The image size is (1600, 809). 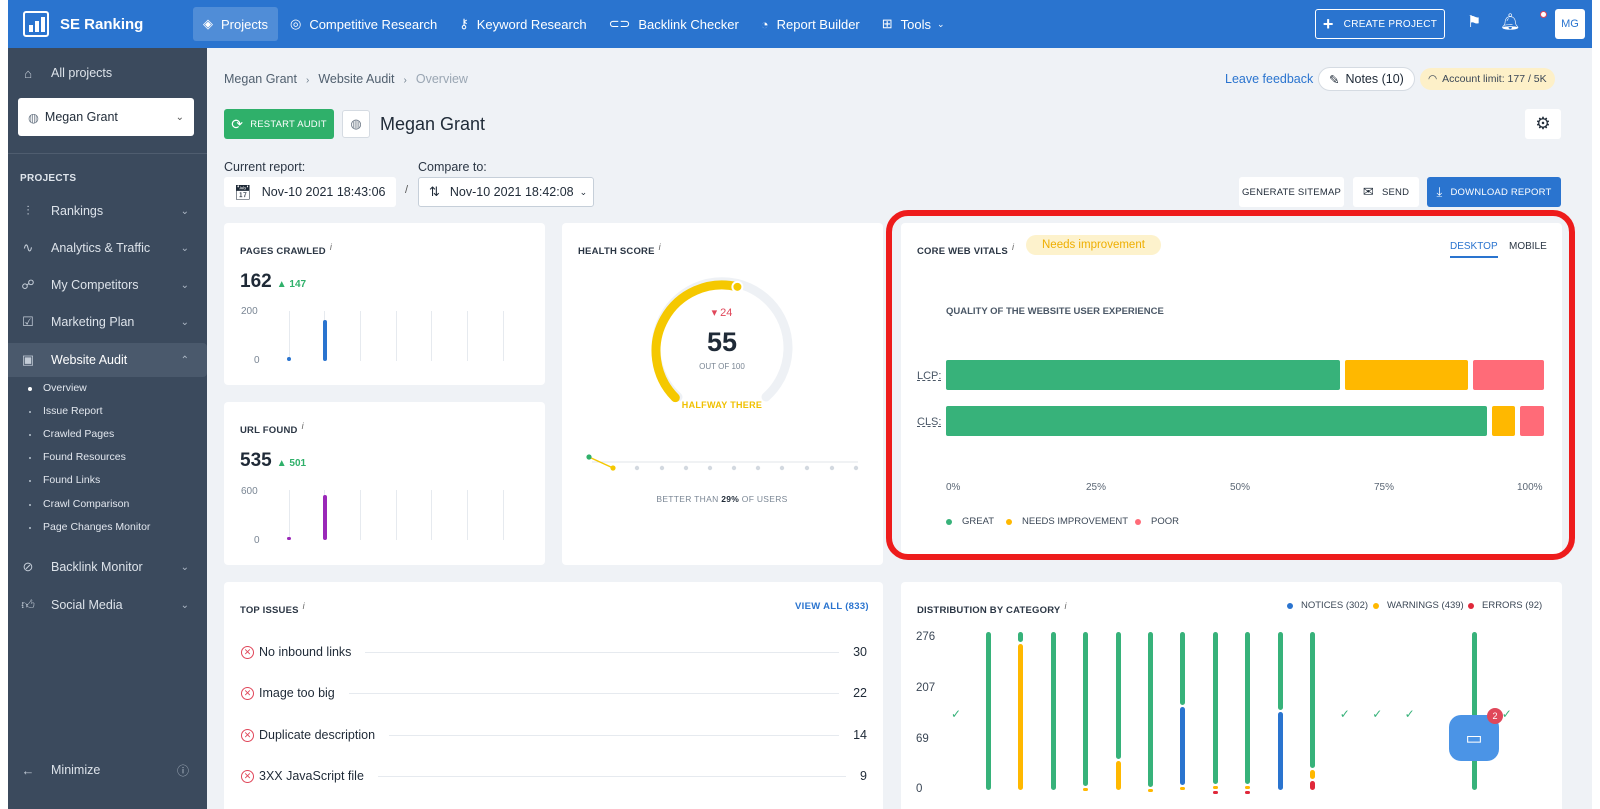 I want to click on gear-icon: ⚙, so click(x=1543, y=124).